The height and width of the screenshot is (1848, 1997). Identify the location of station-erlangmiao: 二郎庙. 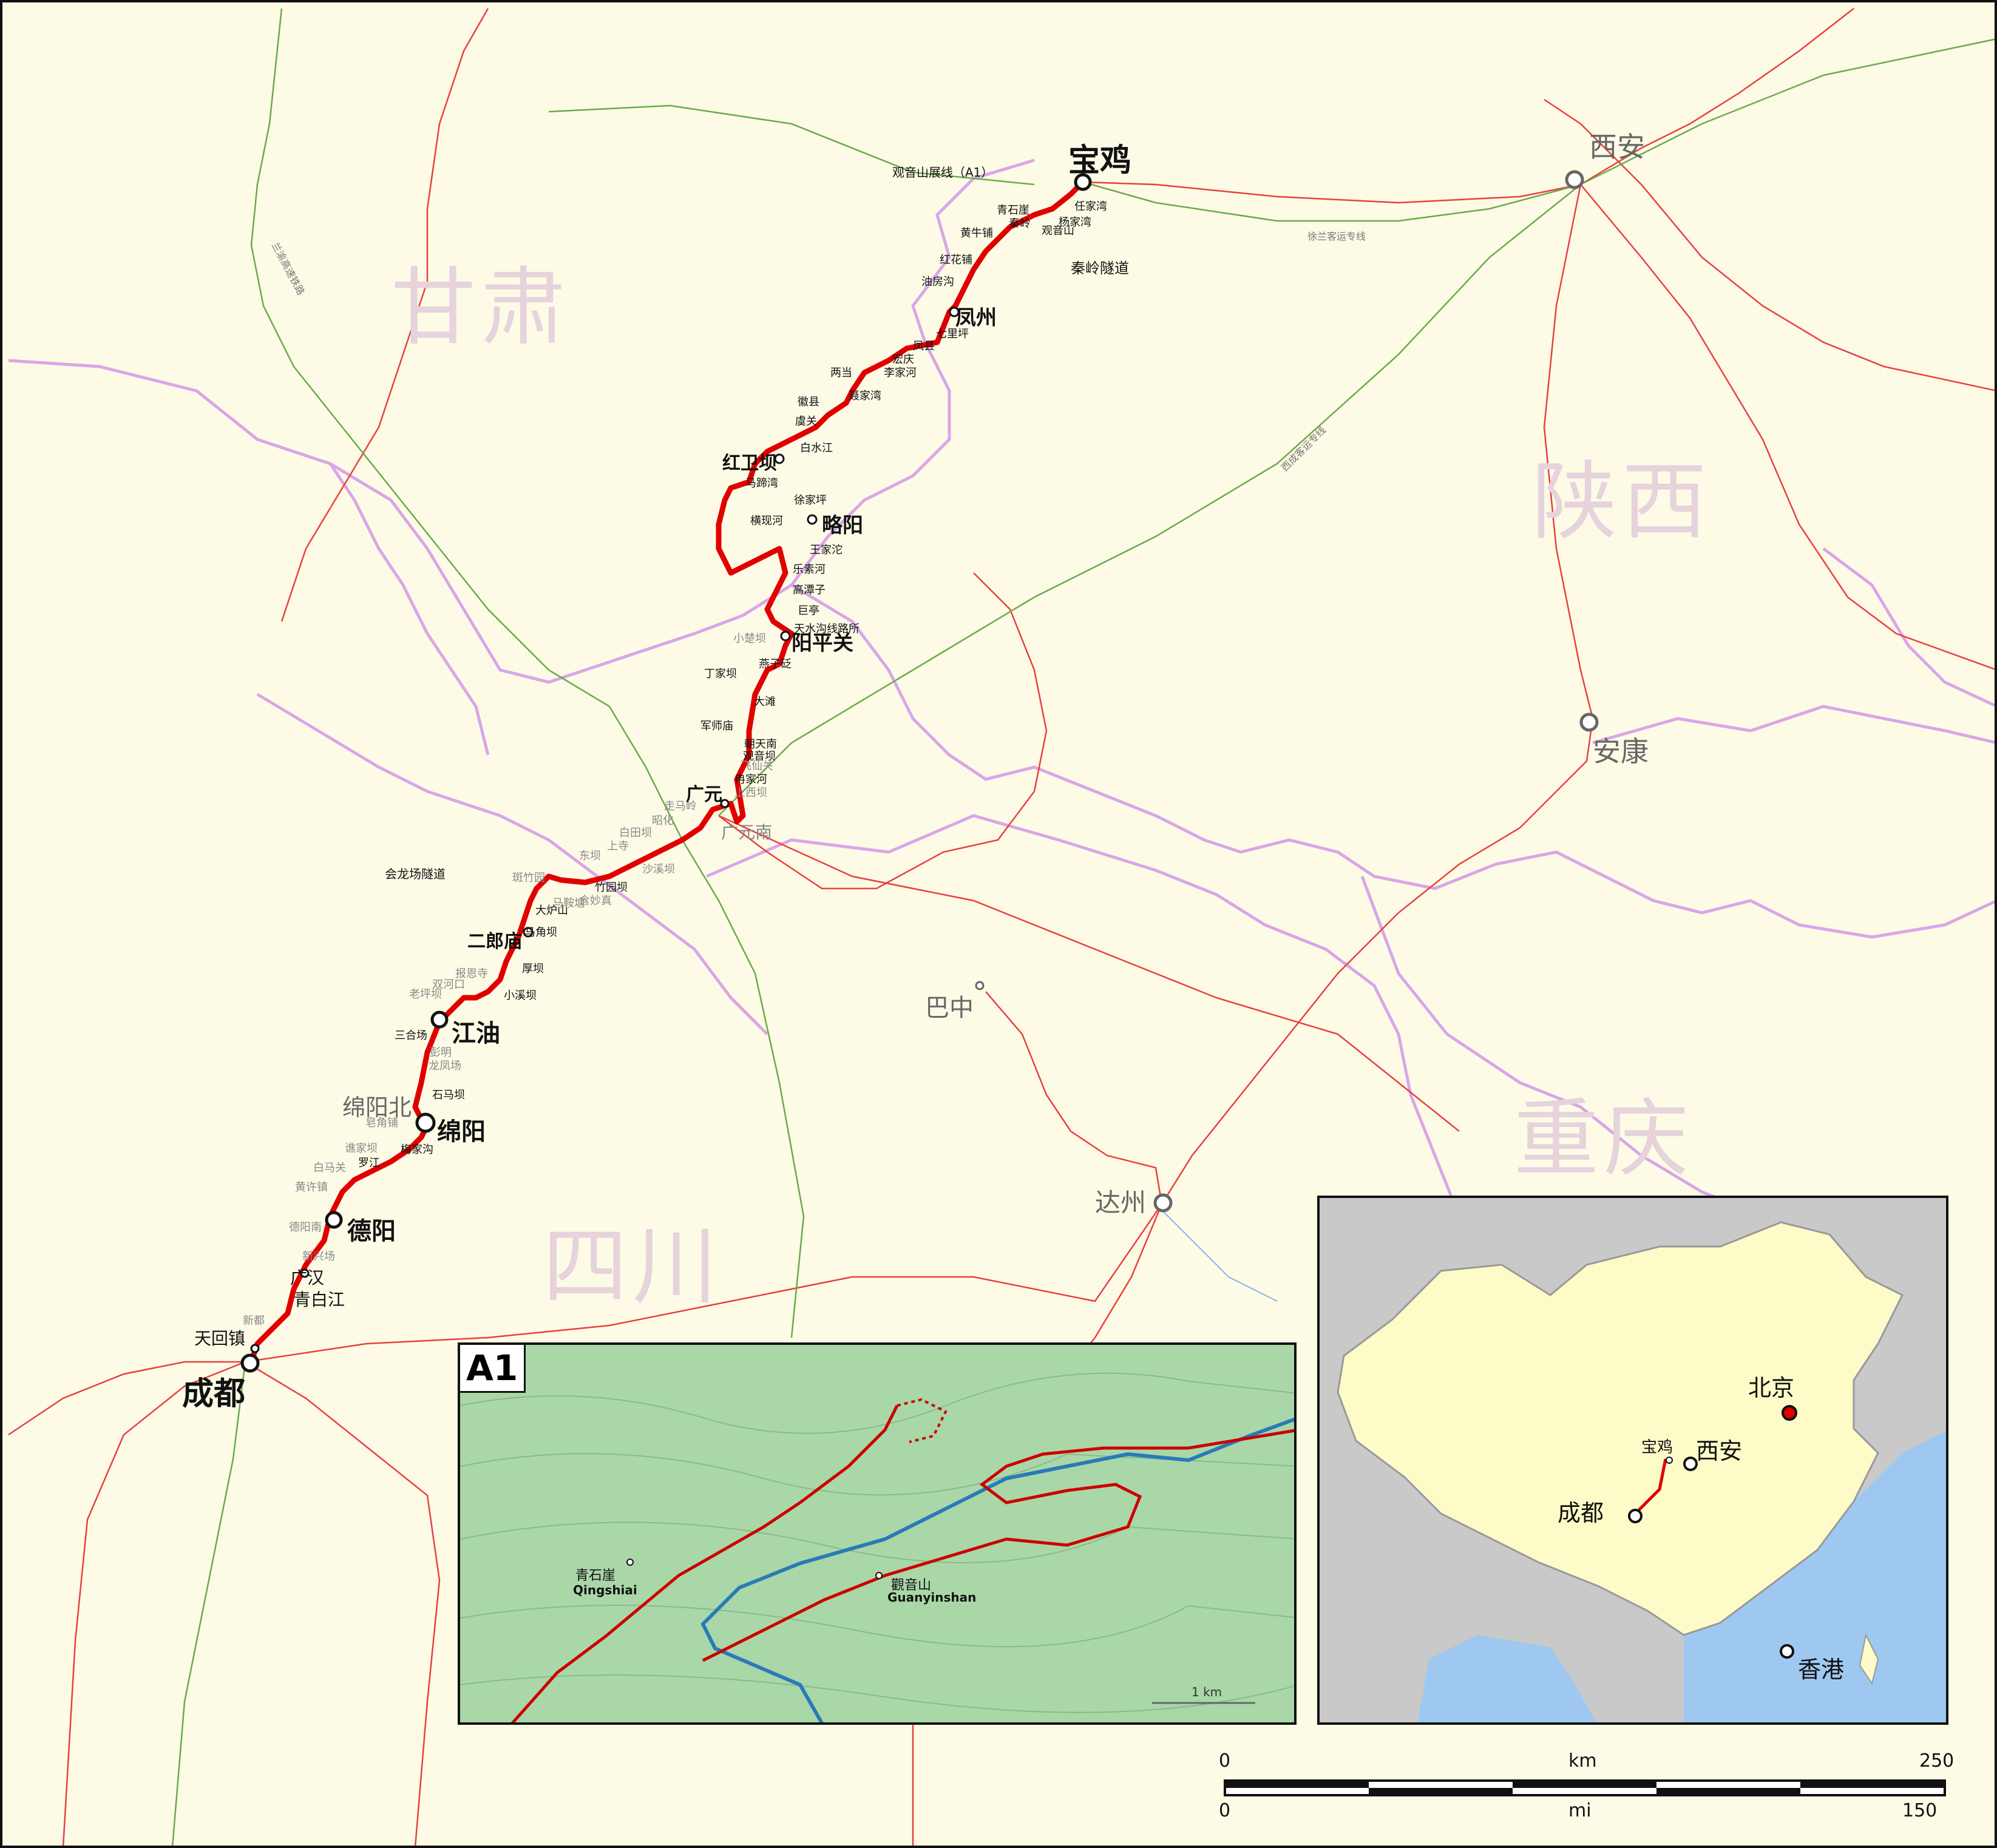
(494, 941).